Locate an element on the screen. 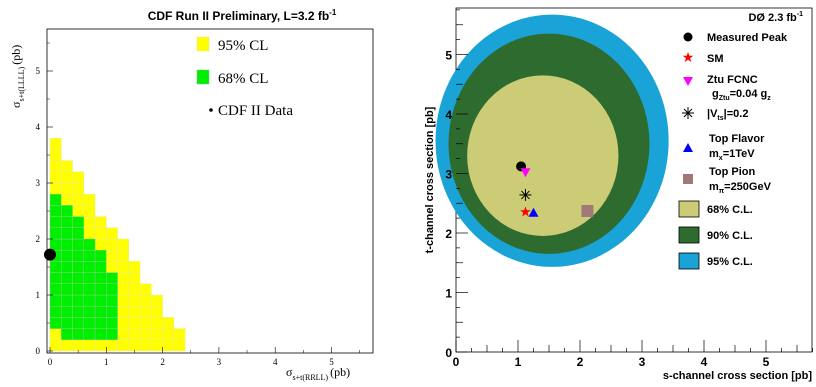  cdf-legend-data-marker is located at coordinates (211, 110).